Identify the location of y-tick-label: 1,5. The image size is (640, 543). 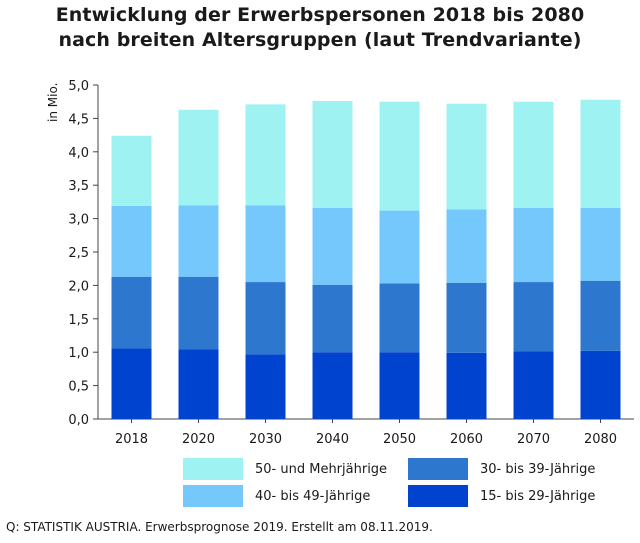
(78, 320).